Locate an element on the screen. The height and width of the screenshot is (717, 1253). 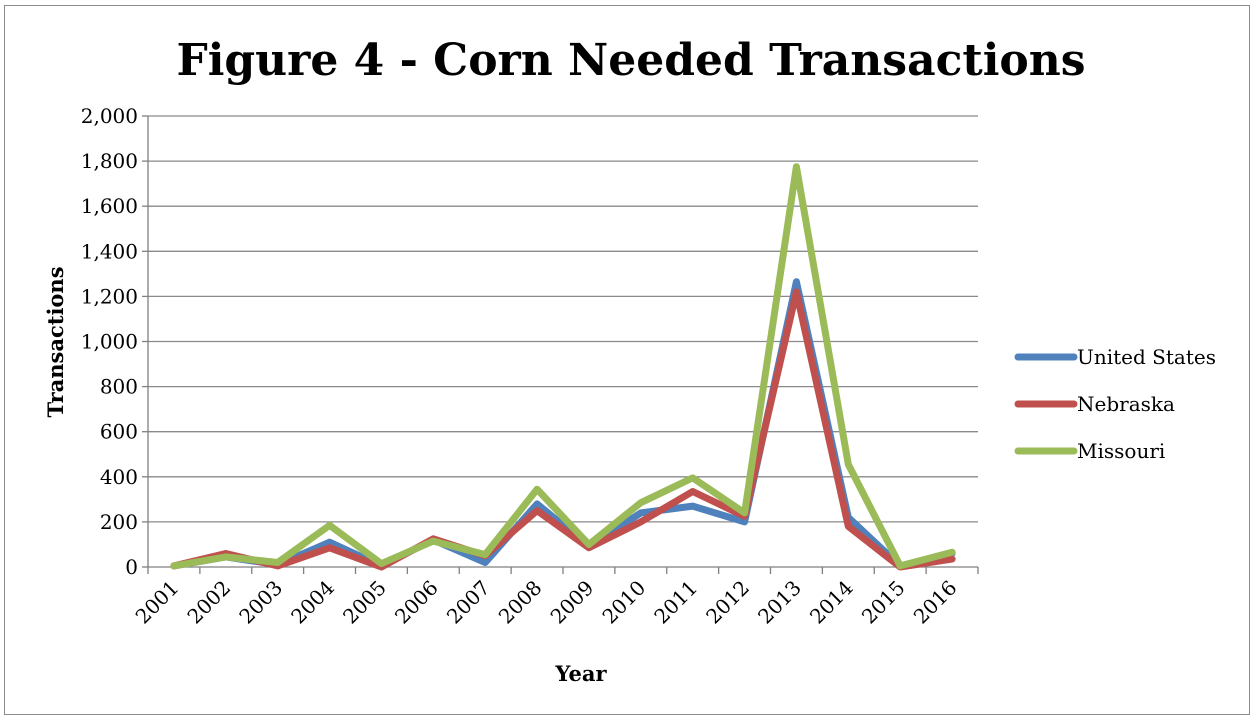
x-tick-label: 2015 is located at coordinates (883, 602).